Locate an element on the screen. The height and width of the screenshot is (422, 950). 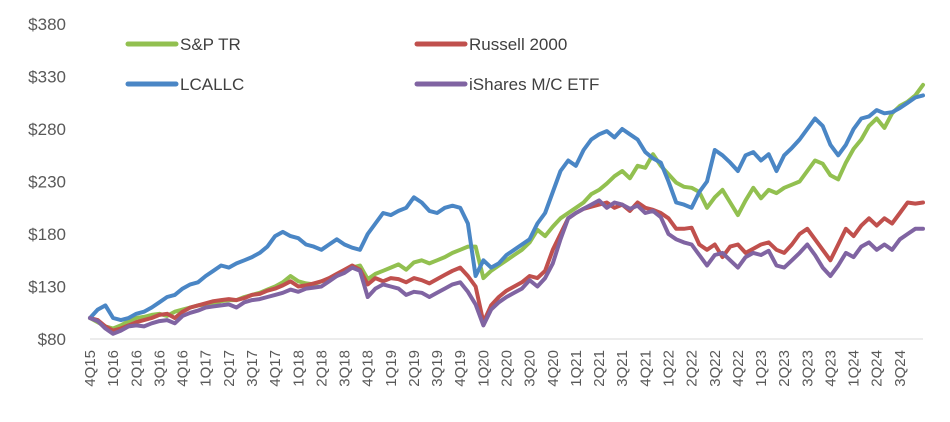
x-tick-label: 4Q17 is located at coordinates (275, 368).